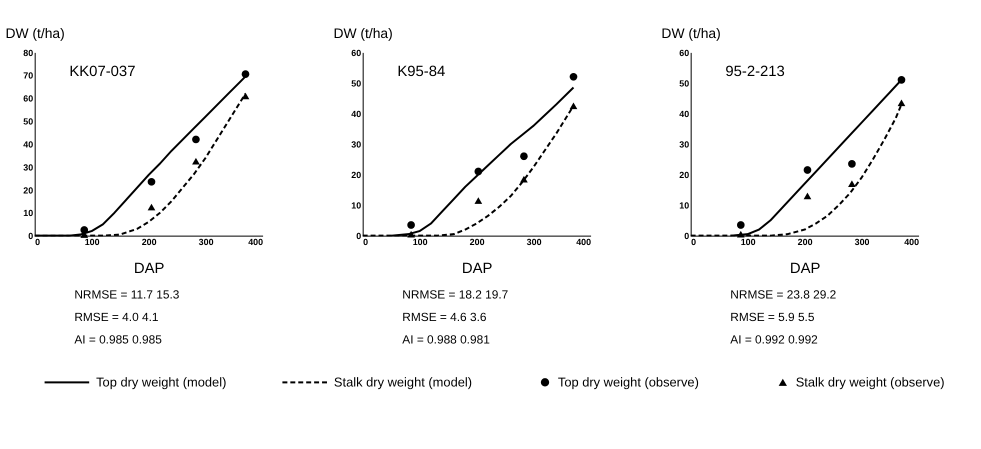  I want to click on text: NRMSE = 11.7 15.3, so click(127, 294).